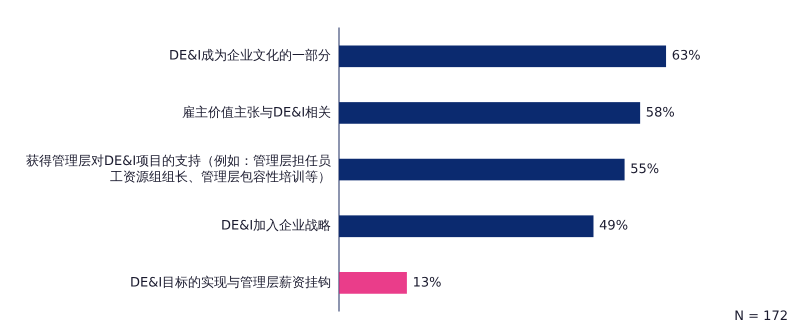 The image size is (800, 335). What do you see at coordinates (613, 226) in the screenshot?
I see `data-label: 49%` at bounding box center [613, 226].